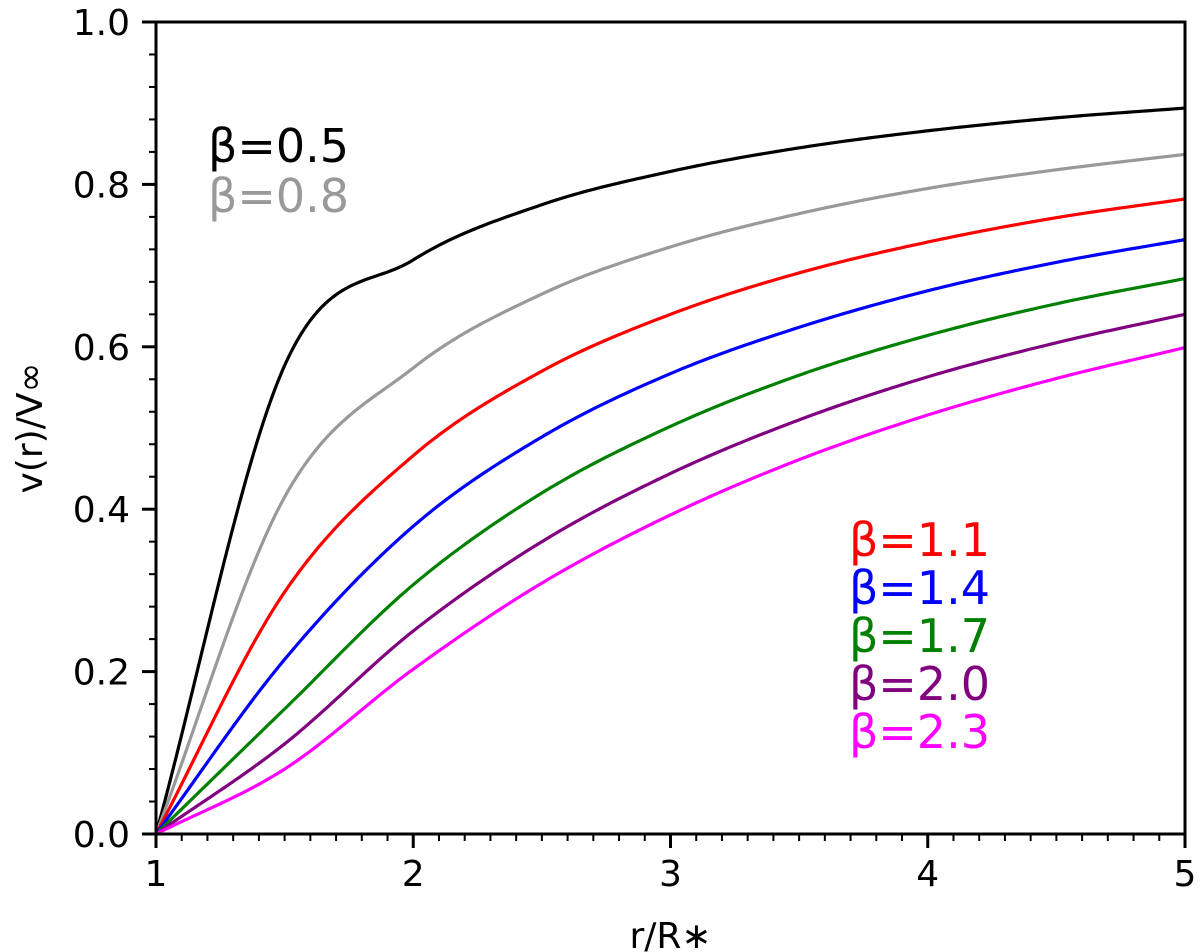  I want to click on y-tick-label: 0.8, so click(101, 185).